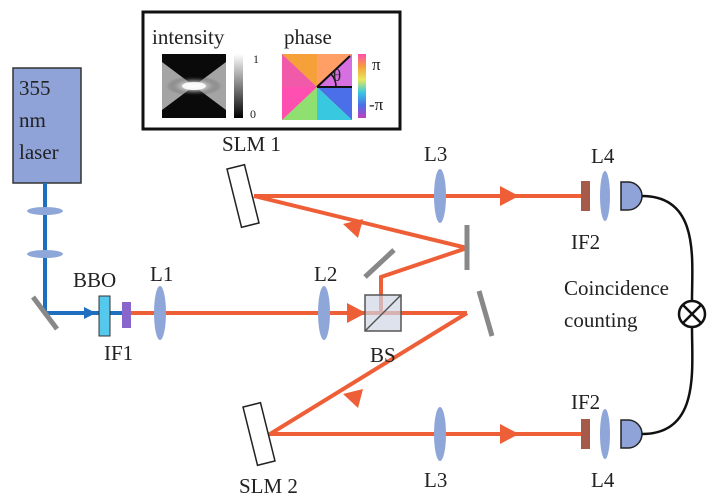  Describe the element at coordinates (308, 37) in the screenshot. I see `phase-label: phase` at that location.